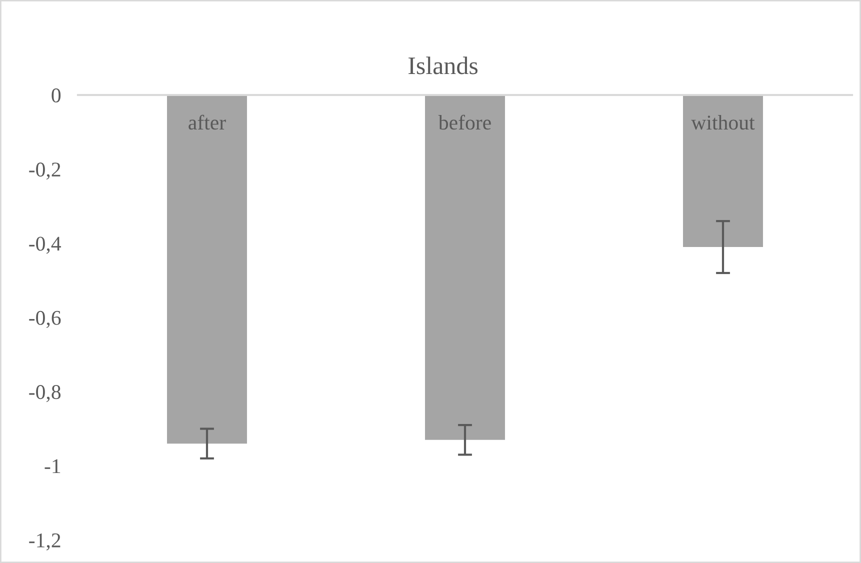  What do you see at coordinates (44, 541) in the screenshot?
I see `y-tick-label: -1,2` at bounding box center [44, 541].